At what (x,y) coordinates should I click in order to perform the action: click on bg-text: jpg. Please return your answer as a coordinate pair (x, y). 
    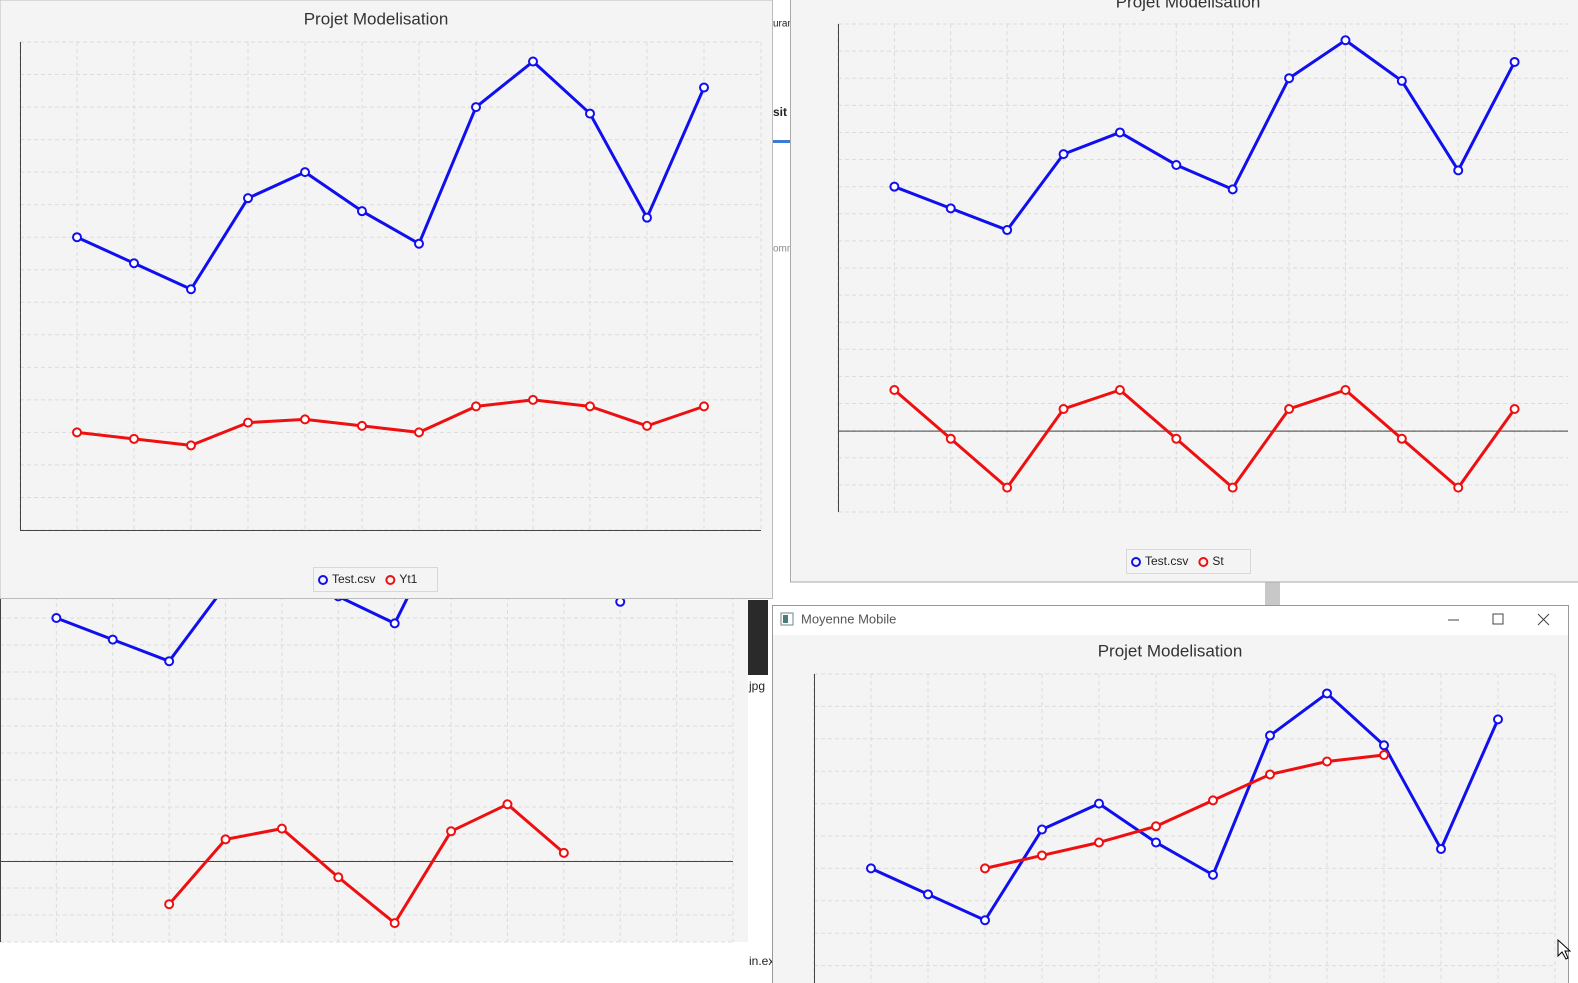
    Looking at the image, I should click on (756, 686).